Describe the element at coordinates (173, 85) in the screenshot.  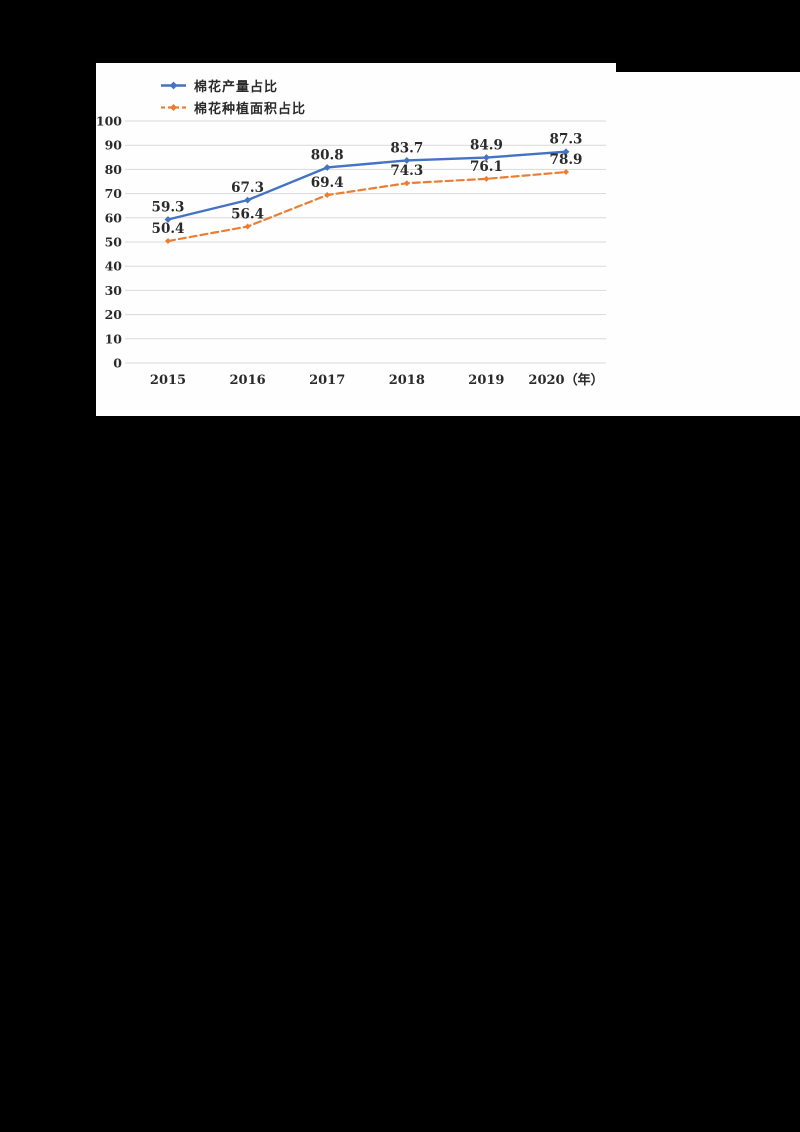
I see `solid-line-marker-icon` at that location.